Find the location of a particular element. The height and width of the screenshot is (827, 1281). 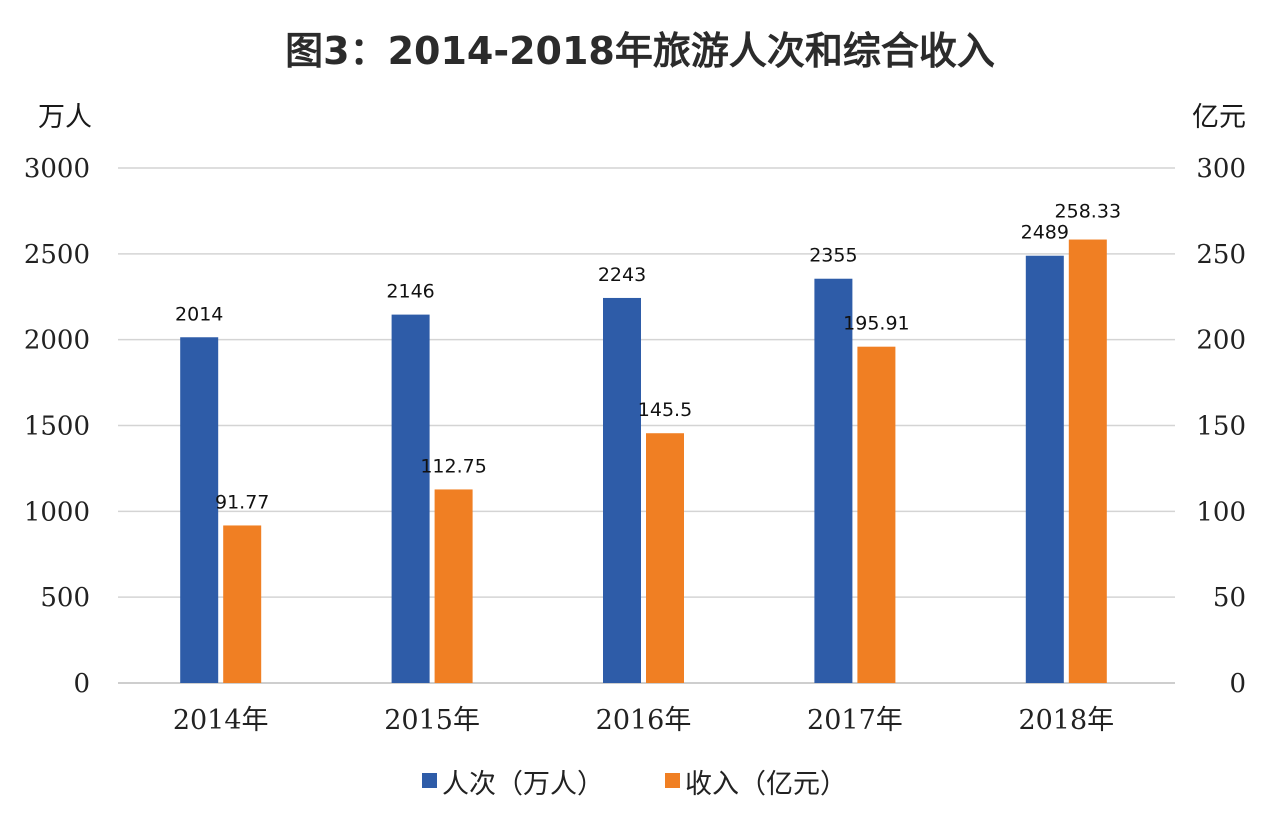

x-axis-categories: 2014年 2015年 2016年 2017年 2018年 is located at coordinates (643, 720).